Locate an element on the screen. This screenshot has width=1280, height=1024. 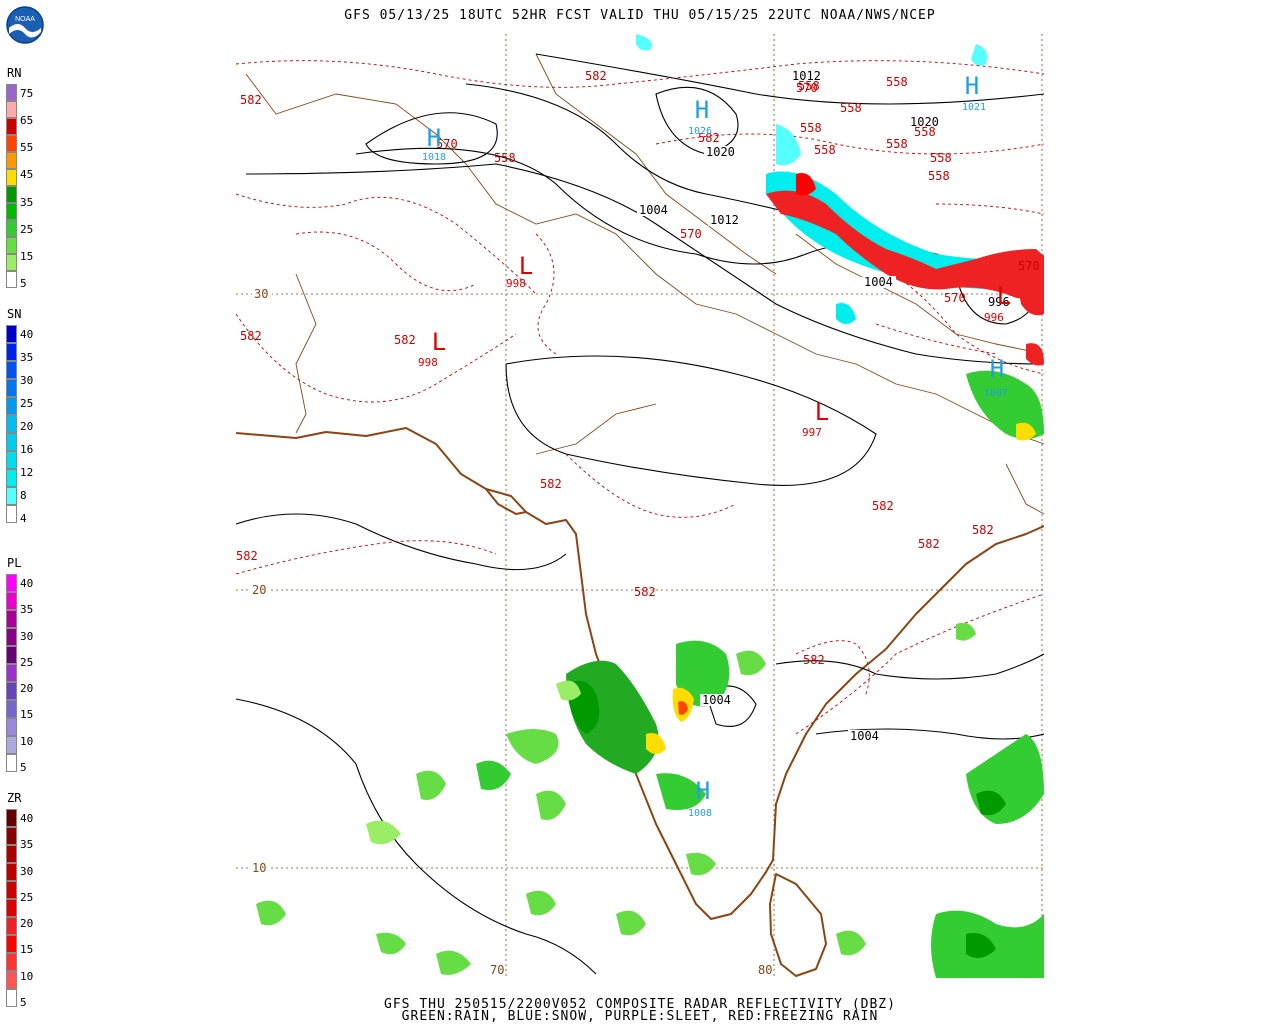
mixed-echoes is located at coordinates (840, 200).